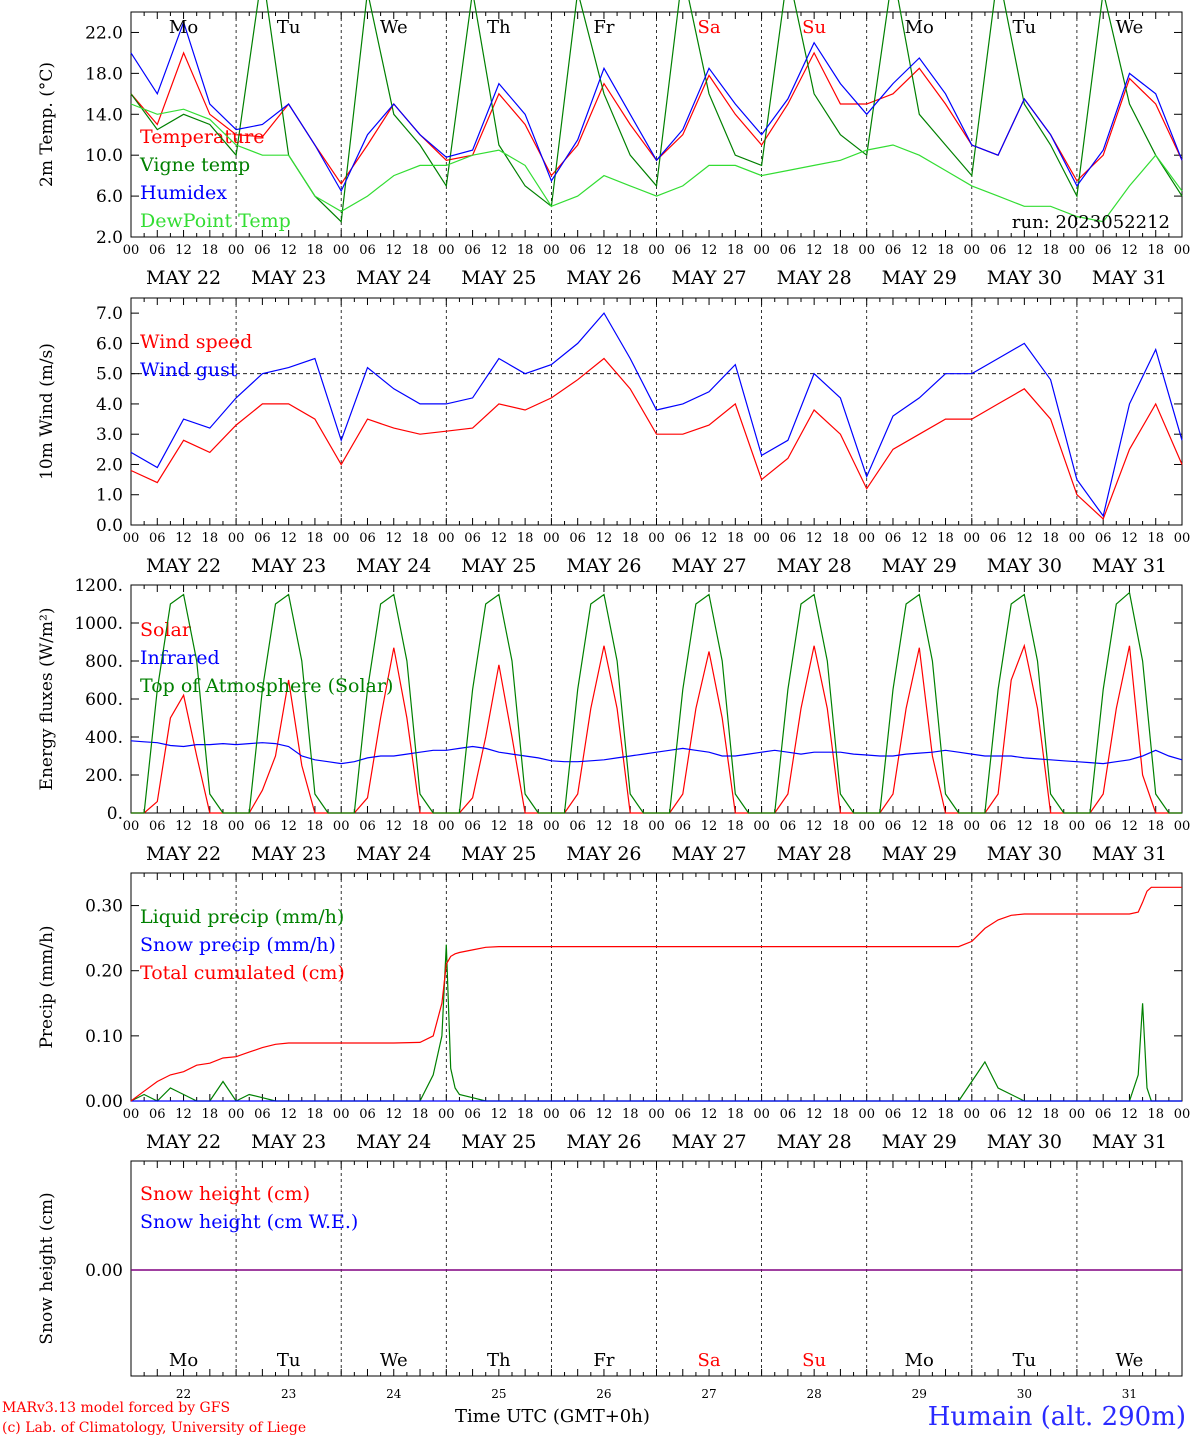 This screenshot has width=1194, height=1440. What do you see at coordinates (109, 238) in the screenshot?
I see `y-tick-label: 2.0` at bounding box center [109, 238].